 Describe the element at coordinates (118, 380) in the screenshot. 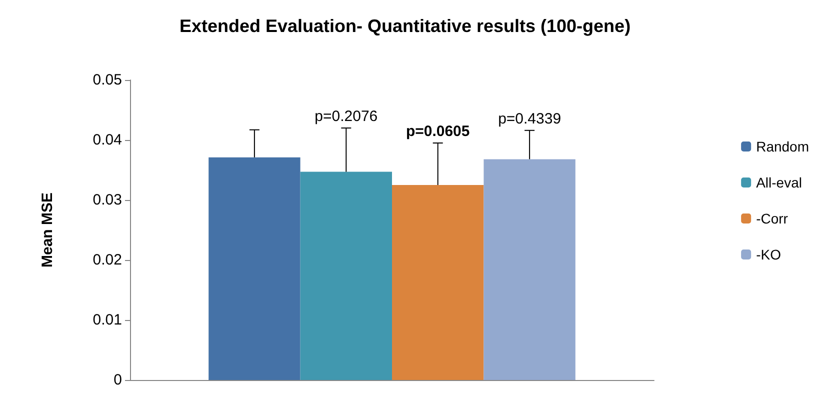

I see `y-tick-label: 0` at that location.